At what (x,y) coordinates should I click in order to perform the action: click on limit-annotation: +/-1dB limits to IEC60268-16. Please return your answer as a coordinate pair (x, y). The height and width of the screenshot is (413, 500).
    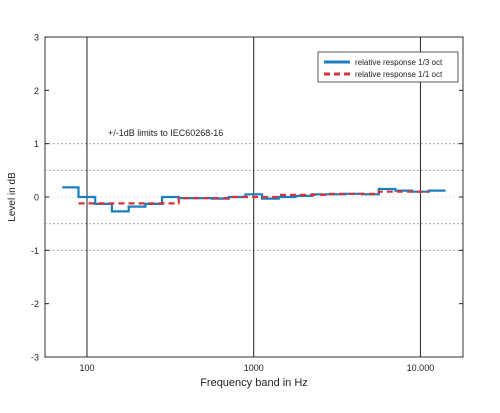
    Looking at the image, I should click on (165, 133).